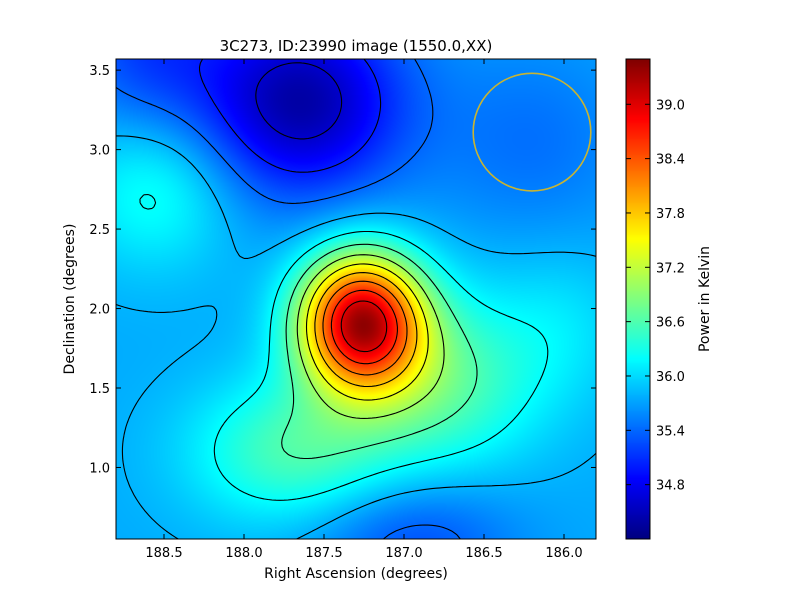 Image resolution: width=800 pixels, height=600 pixels. Describe the element at coordinates (670, 105) in the screenshot. I see `colorbar-tick-label: 39.0` at that location.